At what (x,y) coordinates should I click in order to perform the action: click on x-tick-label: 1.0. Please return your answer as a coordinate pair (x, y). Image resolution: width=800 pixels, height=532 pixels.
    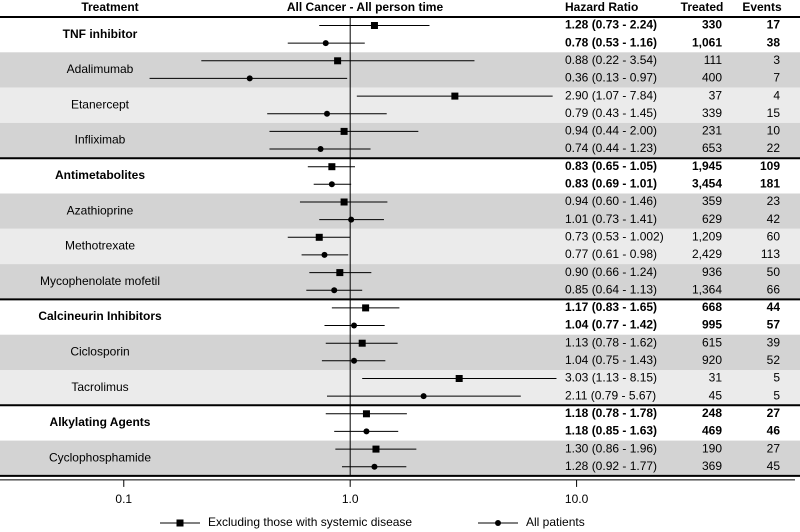
    Looking at the image, I should click on (350, 499).